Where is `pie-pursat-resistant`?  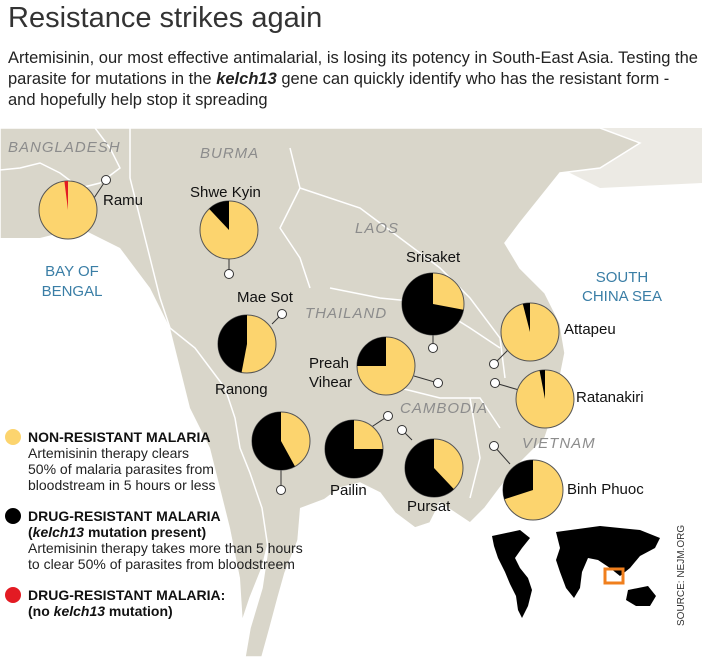 pie-pursat-resistant is located at coordinates (429, 468).